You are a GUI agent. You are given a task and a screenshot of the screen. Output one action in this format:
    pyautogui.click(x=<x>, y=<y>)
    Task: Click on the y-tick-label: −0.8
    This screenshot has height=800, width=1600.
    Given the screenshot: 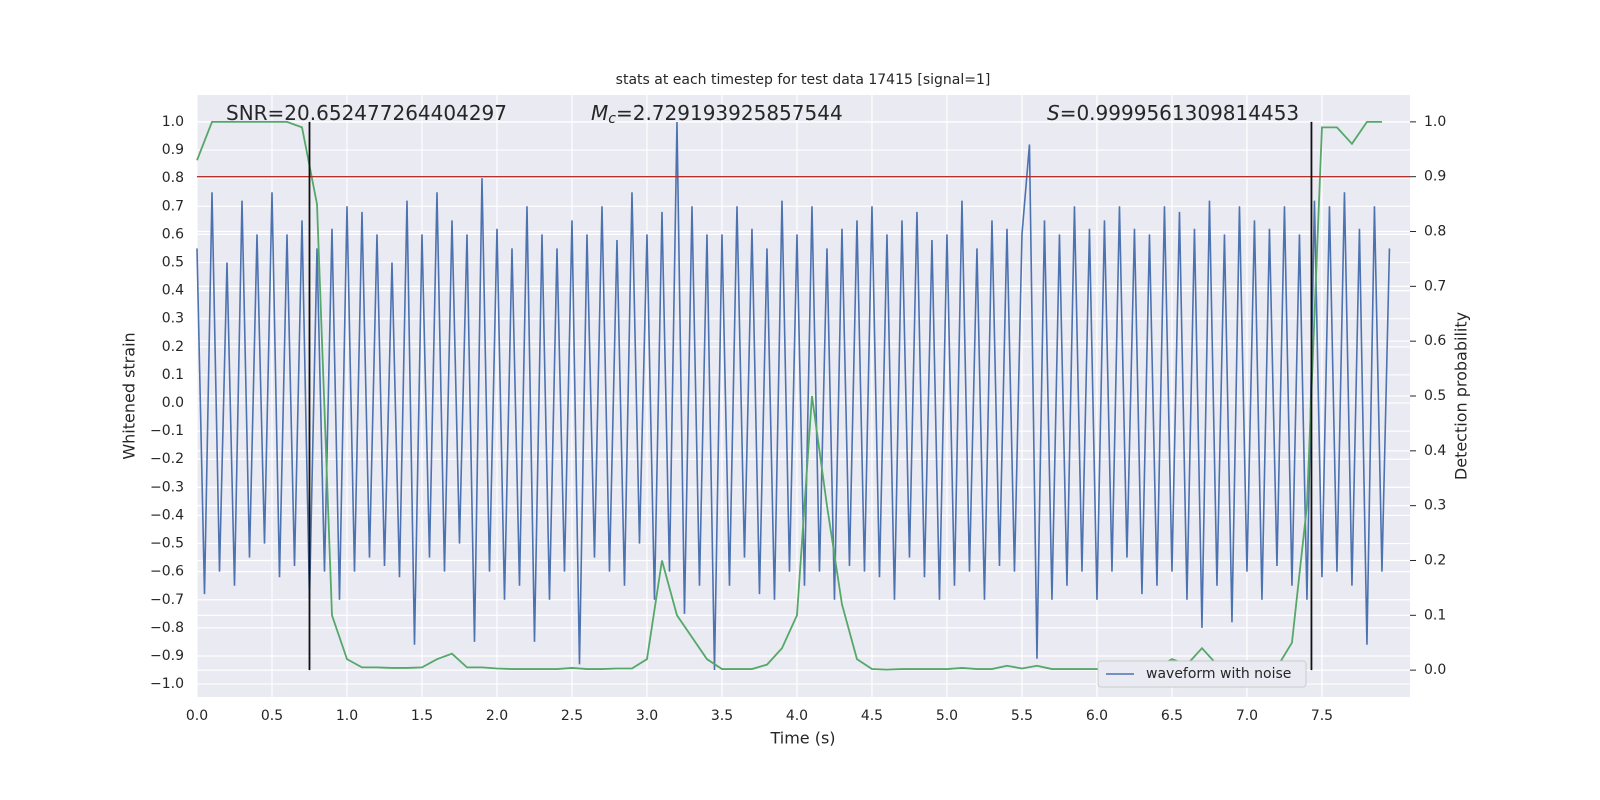 What is the action you would take?
    pyautogui.click(x=167, y=628)
    